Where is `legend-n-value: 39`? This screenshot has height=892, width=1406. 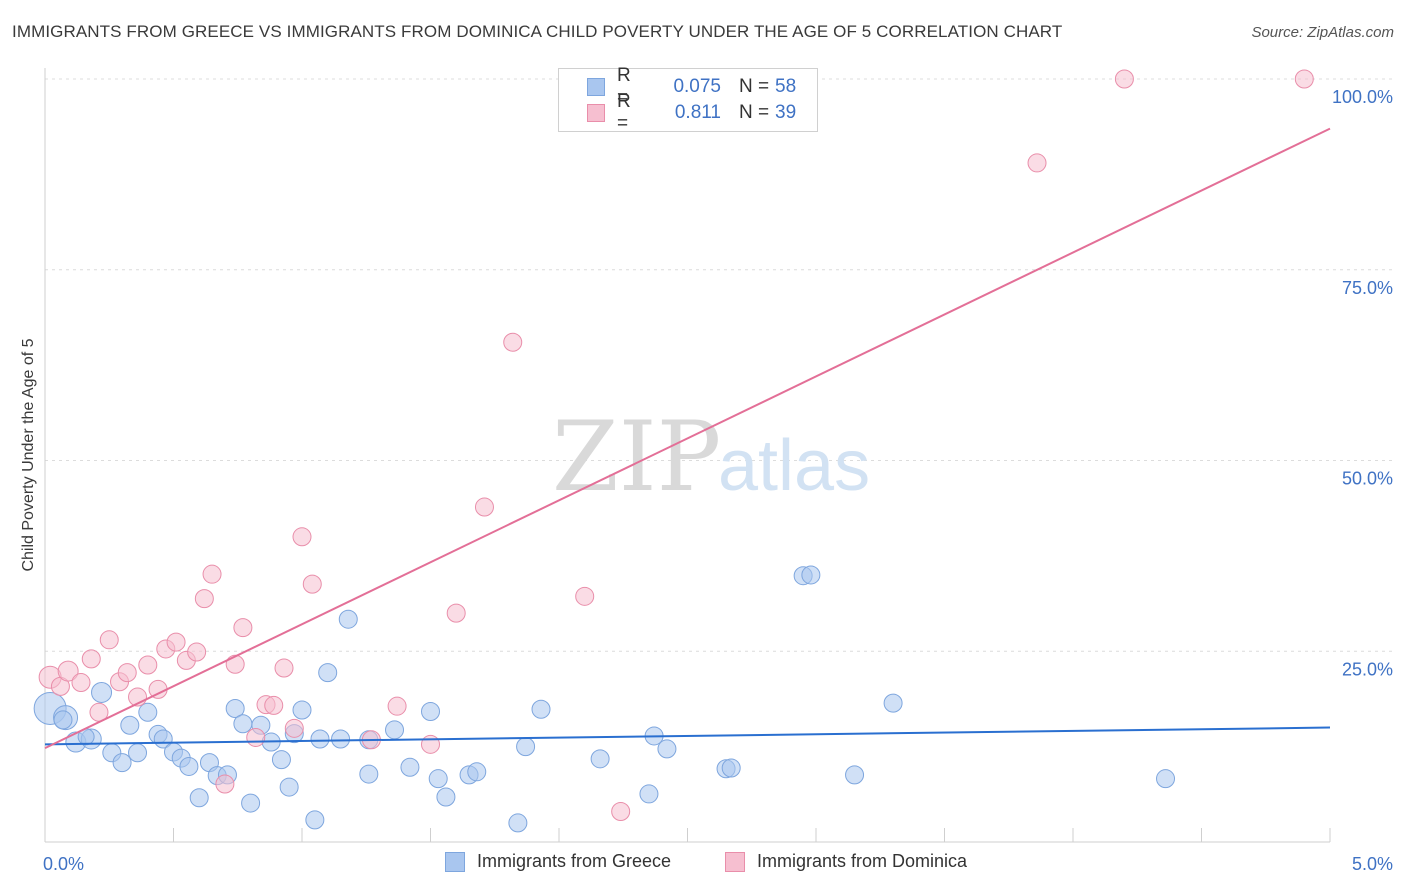 legend-n-value: 39 is located at coordinates (786, 112).